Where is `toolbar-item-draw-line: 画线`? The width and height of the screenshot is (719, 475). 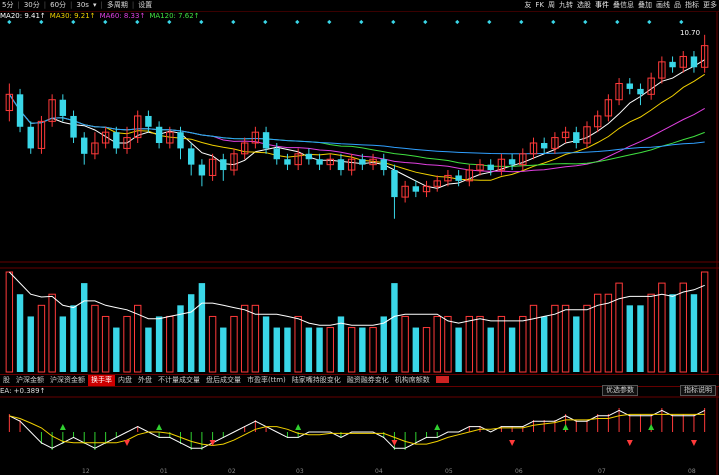
toolbar-item-draw-line: 画线 is located at coordinates (663, 5).